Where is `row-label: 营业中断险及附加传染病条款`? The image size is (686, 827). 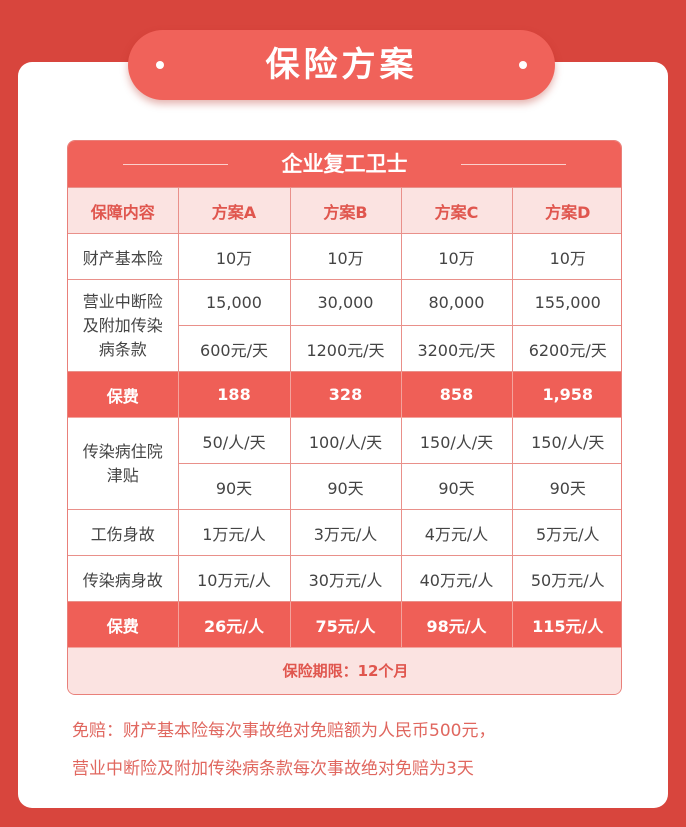 row-label: 营业中断险及附加传染病条款 is located at coordinates (123, 325).